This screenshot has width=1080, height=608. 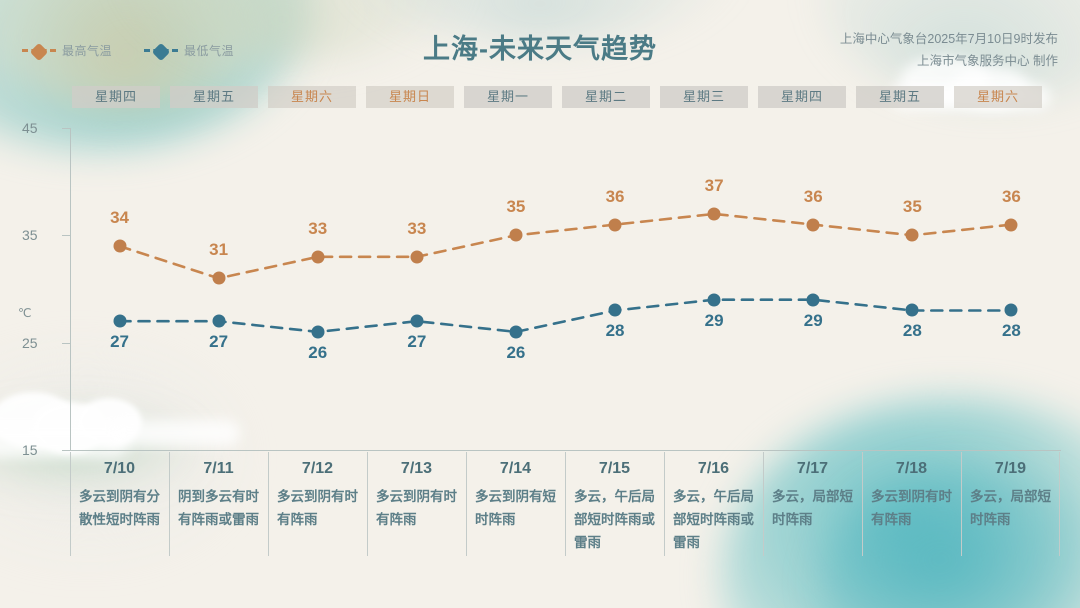 What do you see at coordinates (30, 342) in the screenshot?
I see `y-axis-tick-label: 25` at bounding box center [30, 342].